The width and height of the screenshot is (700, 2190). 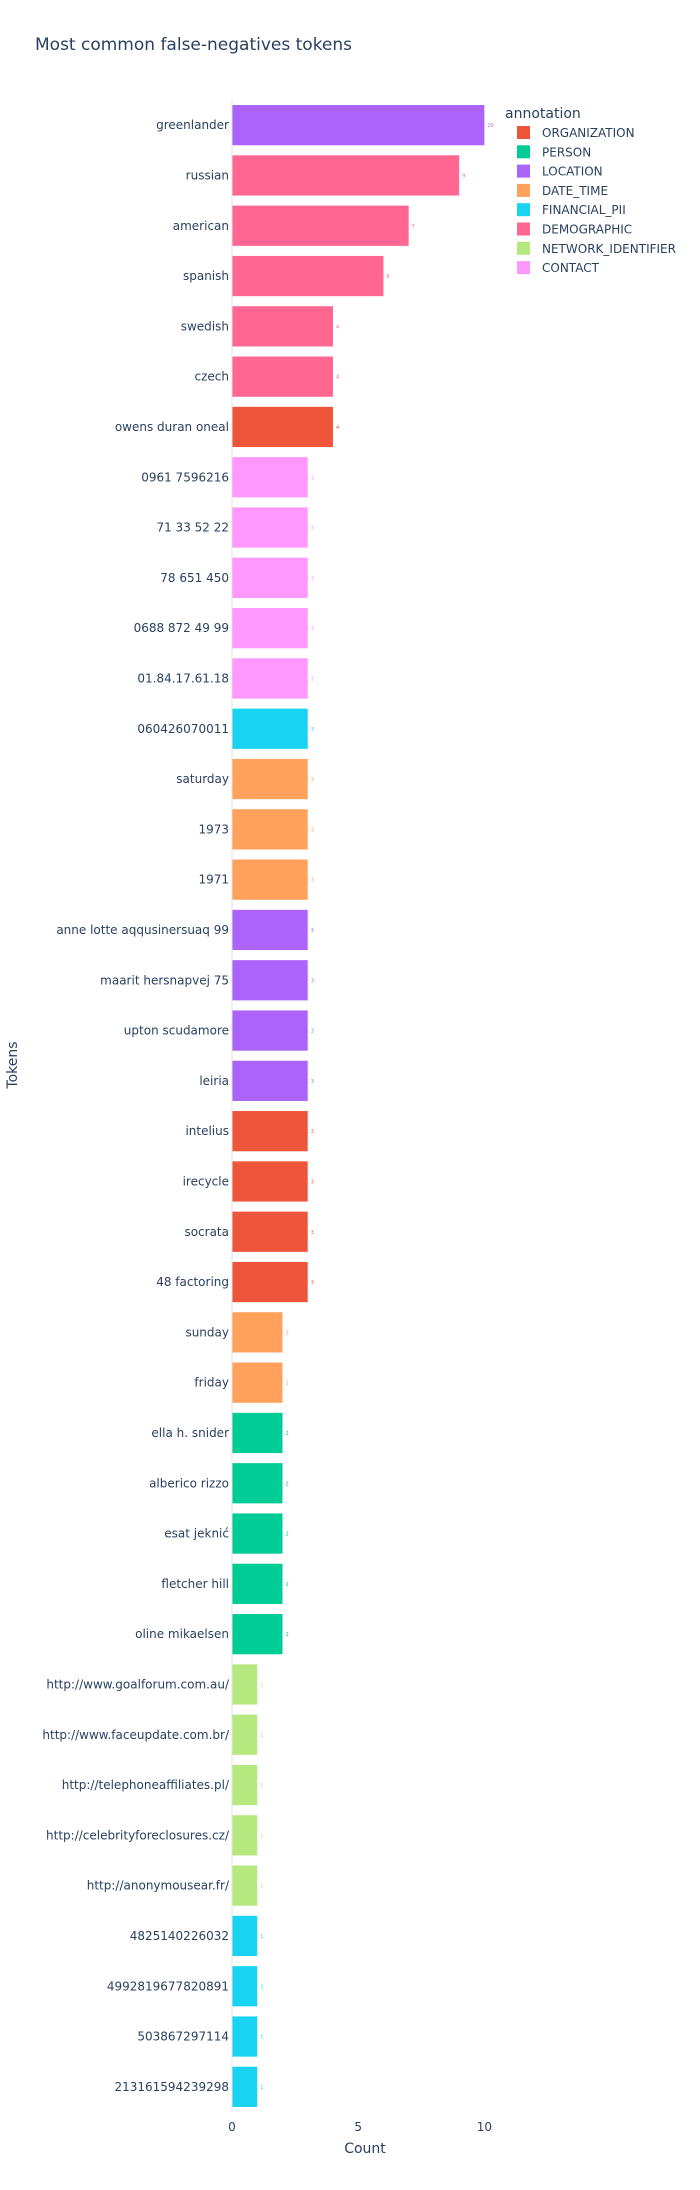 I want to click on bar-value-label: 10, so click(x=490, y=126).